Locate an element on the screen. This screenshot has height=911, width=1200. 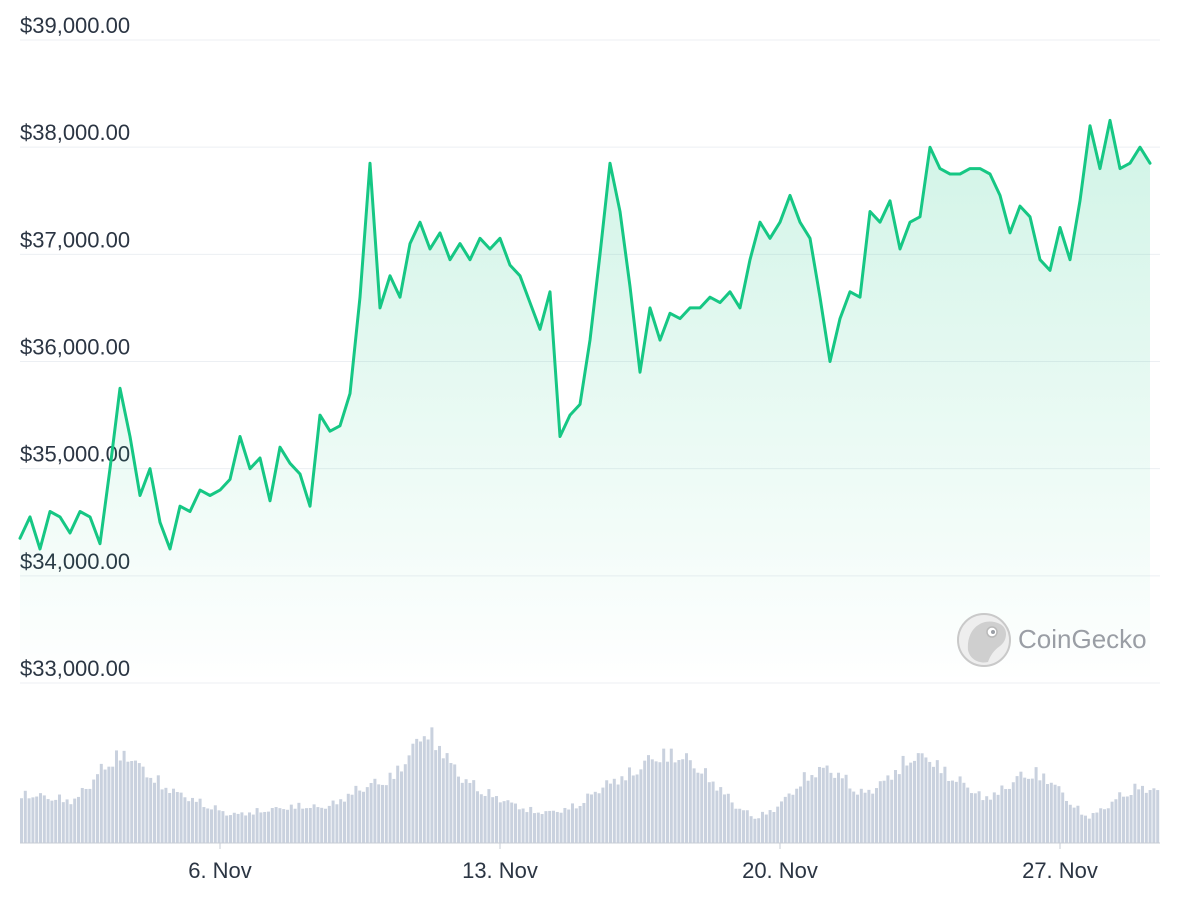
y-tick-label: $39,000.00 is located at coordinates (75, 25).